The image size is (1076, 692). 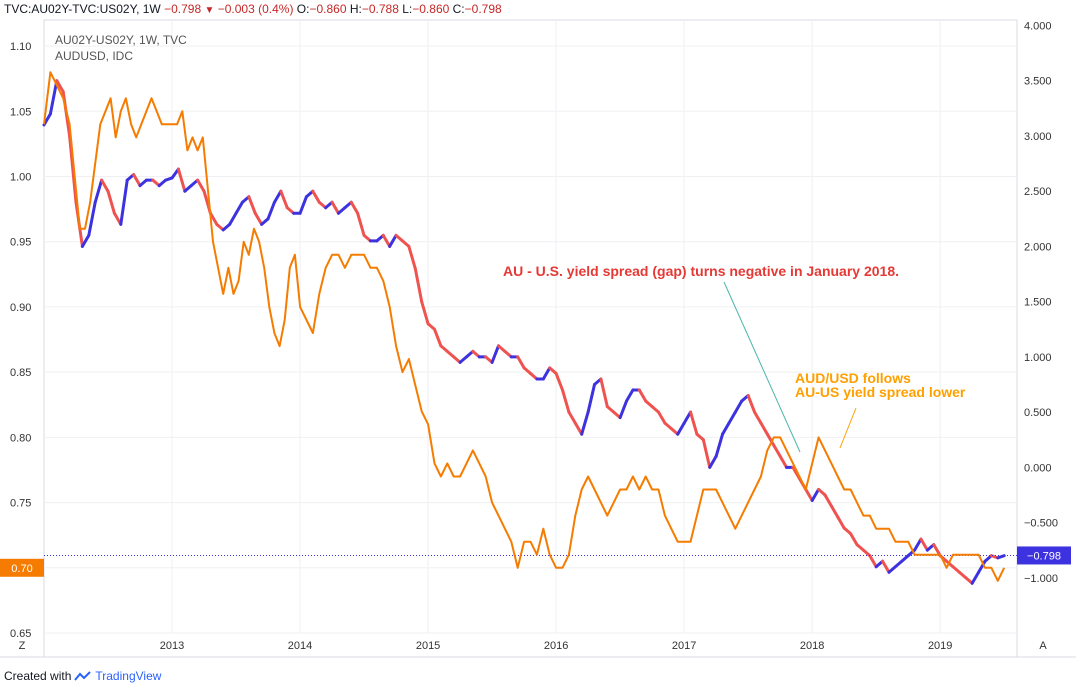 I want to click on right-tick-label: 0.000, so click(x=1038, y=468).